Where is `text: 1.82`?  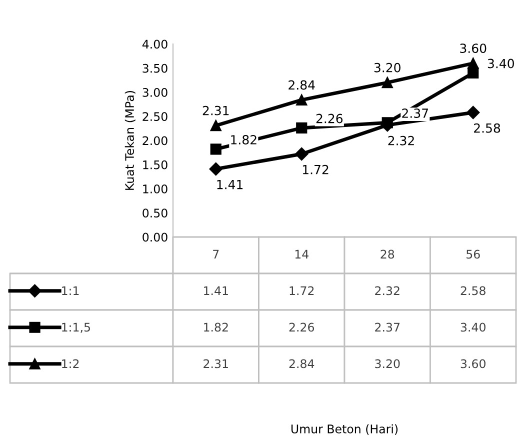
text: 1.82 is located at coordinates (243, 139).